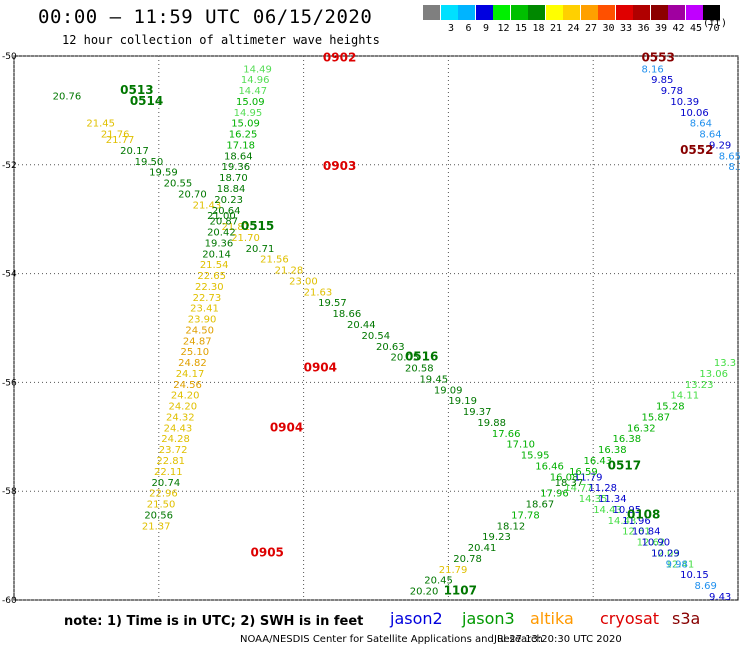 This screenshot has height=650, width=740. Describe the element at coordinates (453, 570) in the screenshot. I see `wave-height-value: 21.79` at that location.